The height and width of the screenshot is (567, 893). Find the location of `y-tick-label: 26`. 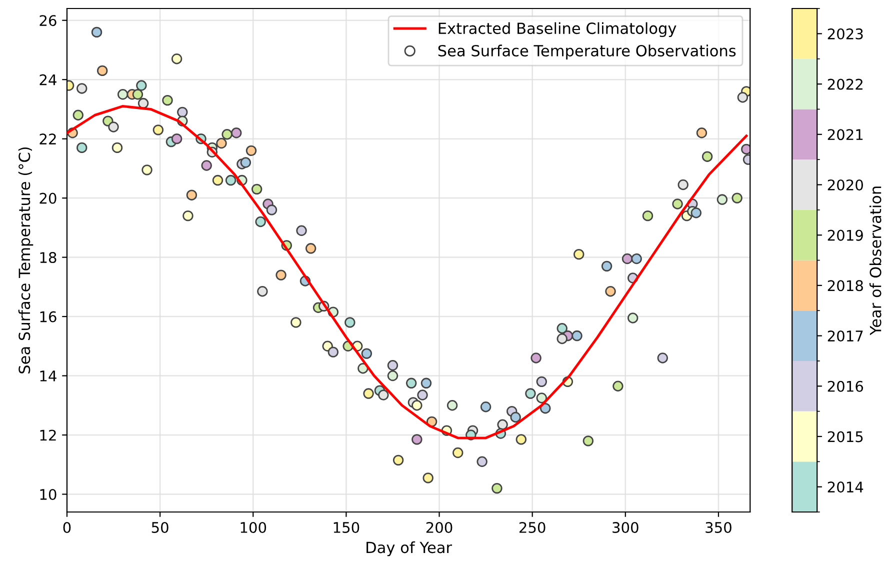

y-tick-label: 26 is located at coordinates (48, 20).